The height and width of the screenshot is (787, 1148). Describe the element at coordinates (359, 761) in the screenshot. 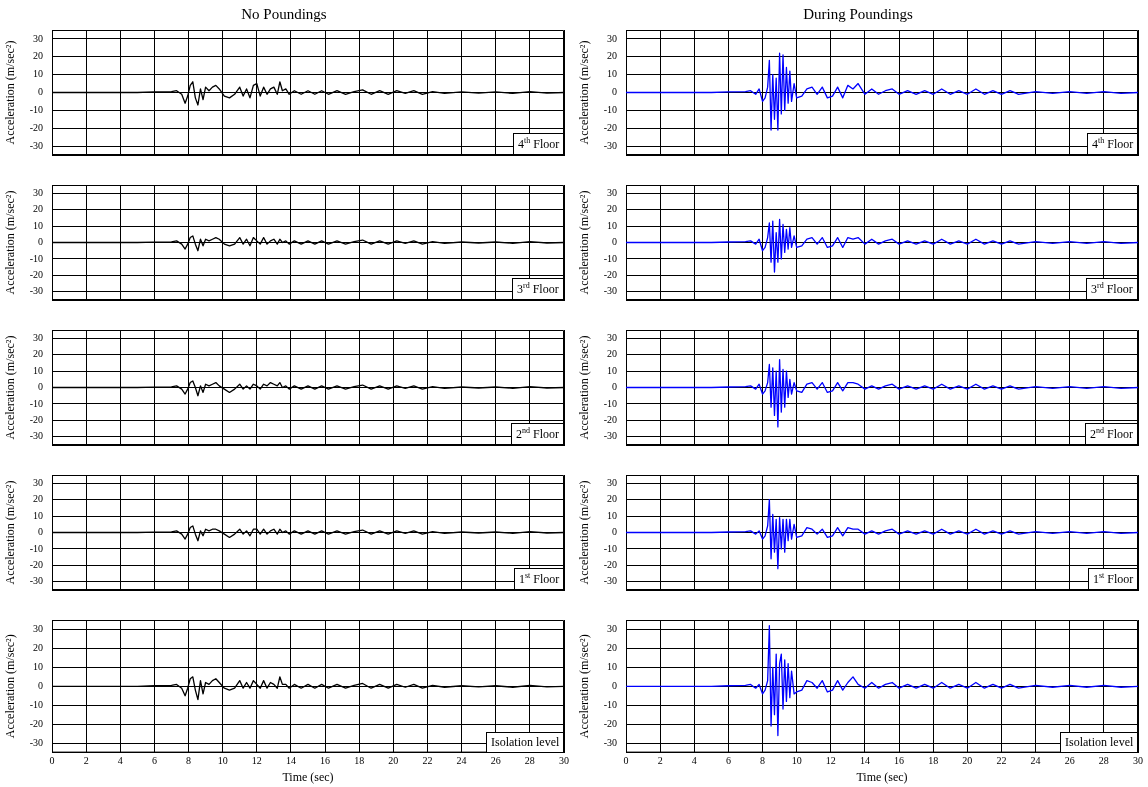

I see `x-tick-label: 18` at that location.